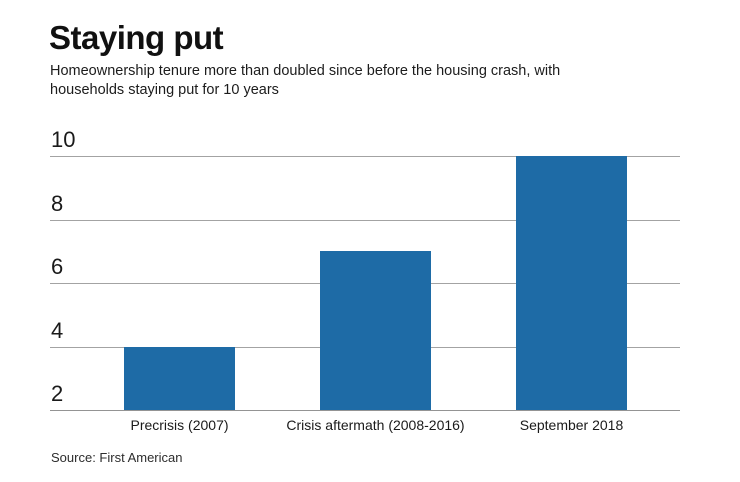 The height and width of the screenshot is (482, 740). I want to click on x-axis-label-2: Crisis aftermath (2008-2016), so click(375, 425).